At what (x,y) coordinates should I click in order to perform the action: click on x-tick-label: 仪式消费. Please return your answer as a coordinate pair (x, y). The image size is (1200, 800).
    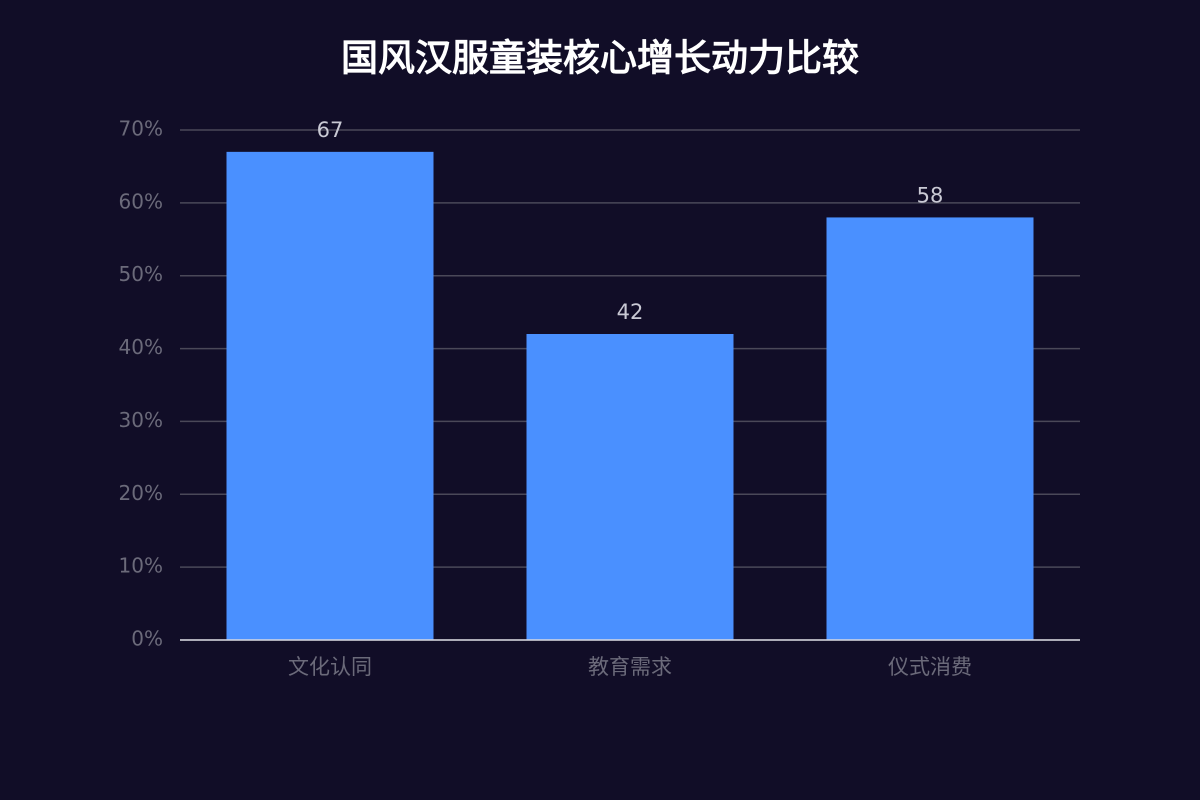
    Looking at the image, I should click on (930, 667).